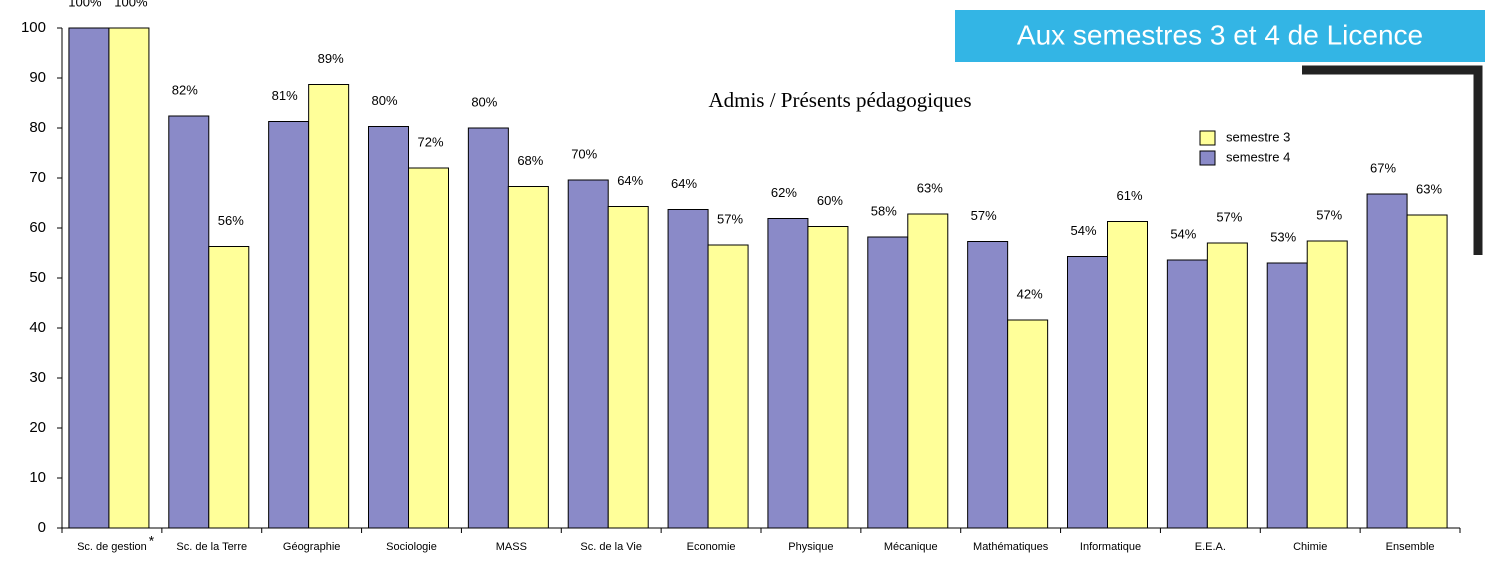 The width and height of the screenshot is (1485, 563). Describe the element at coordinates (37, 477) in the screenshot. I see `y-tick-label: 10` at that location.